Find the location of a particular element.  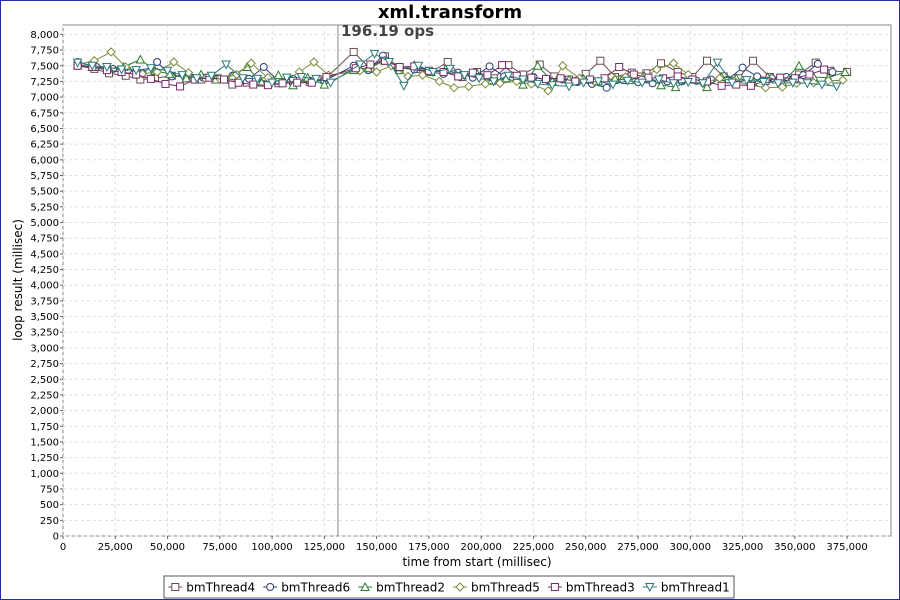

y-tick-label: 1,500 is located at coordinates (44, 442).